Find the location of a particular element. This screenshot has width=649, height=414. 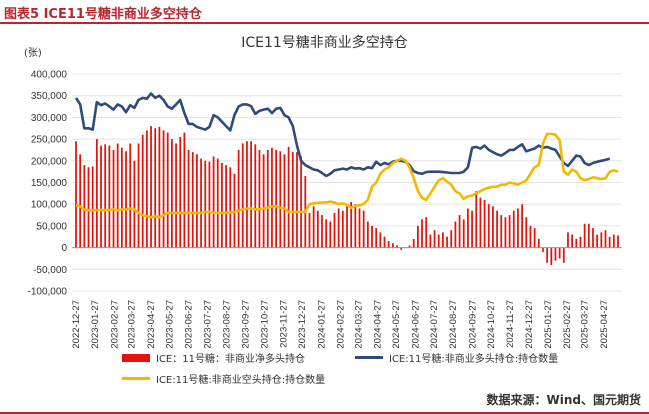

x-tick-label: 2023-09-27 is located at coordinates (246, 324).